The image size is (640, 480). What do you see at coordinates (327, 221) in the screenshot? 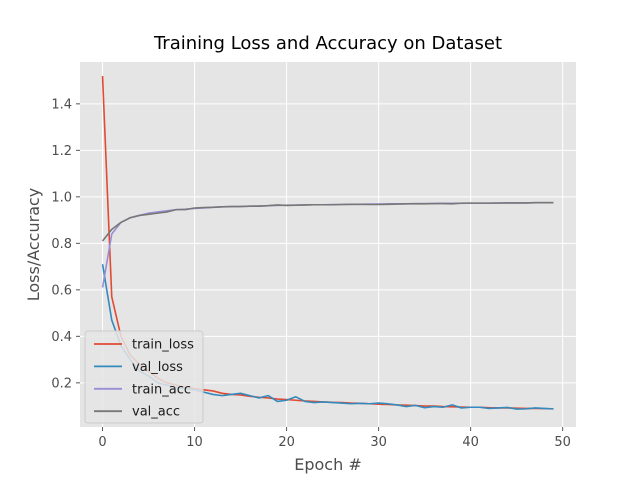
I see `series-line-val-acc` at bounding box center [327, 221].